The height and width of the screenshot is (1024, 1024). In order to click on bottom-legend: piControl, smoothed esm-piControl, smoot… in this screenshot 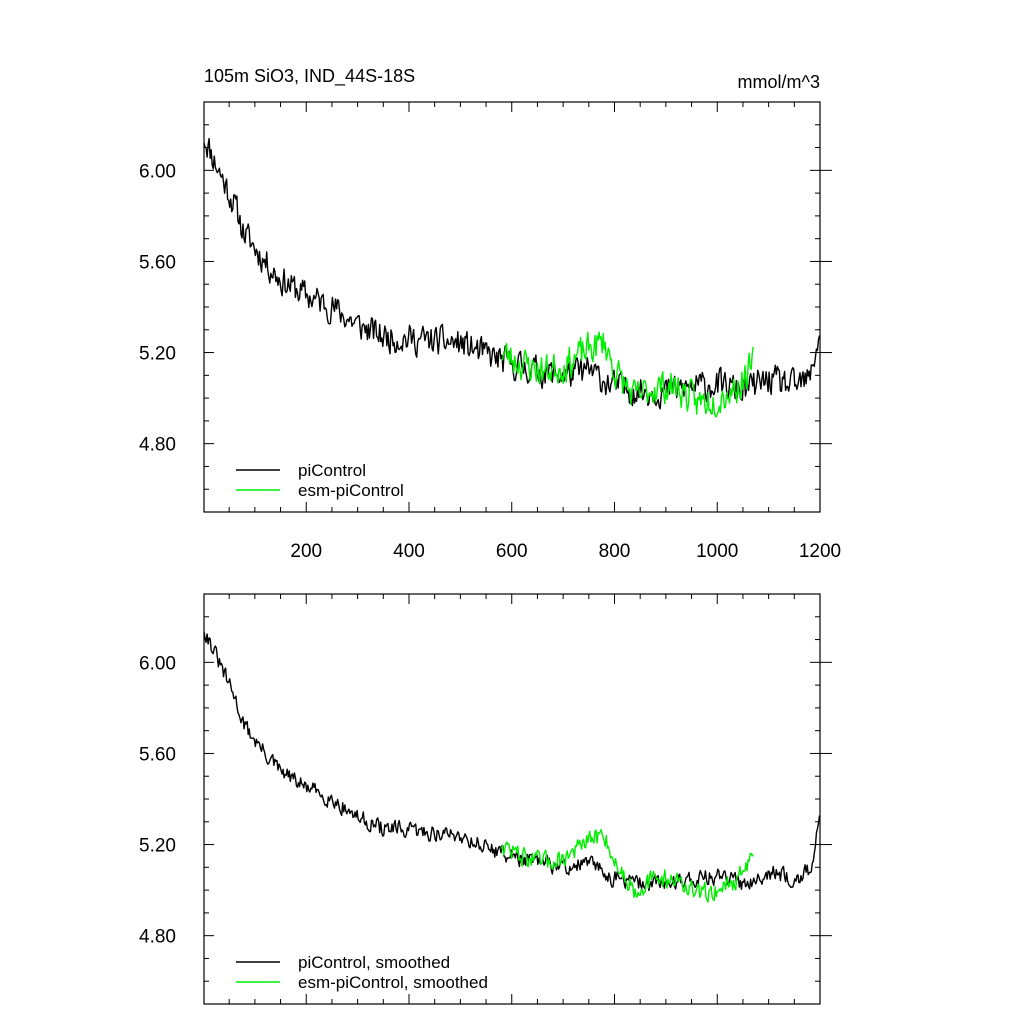, I will do `click(362, 972)`.